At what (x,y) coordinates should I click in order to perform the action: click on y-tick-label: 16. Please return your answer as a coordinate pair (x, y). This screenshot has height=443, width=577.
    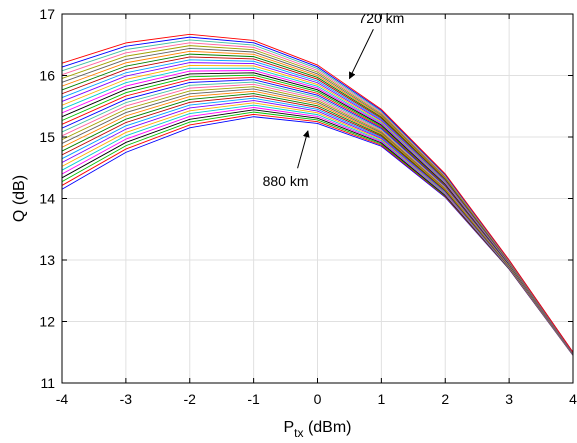
    Looking at the image, I should click on (47, 76).